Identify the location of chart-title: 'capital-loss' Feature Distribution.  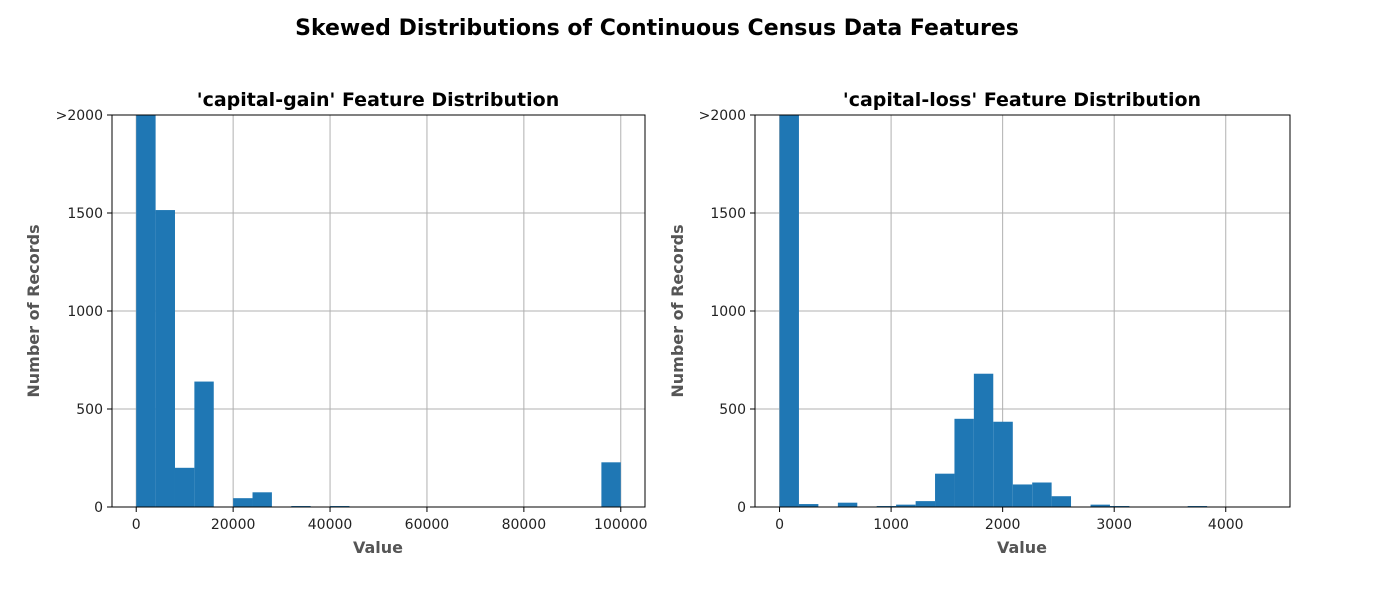
(1022, 100).